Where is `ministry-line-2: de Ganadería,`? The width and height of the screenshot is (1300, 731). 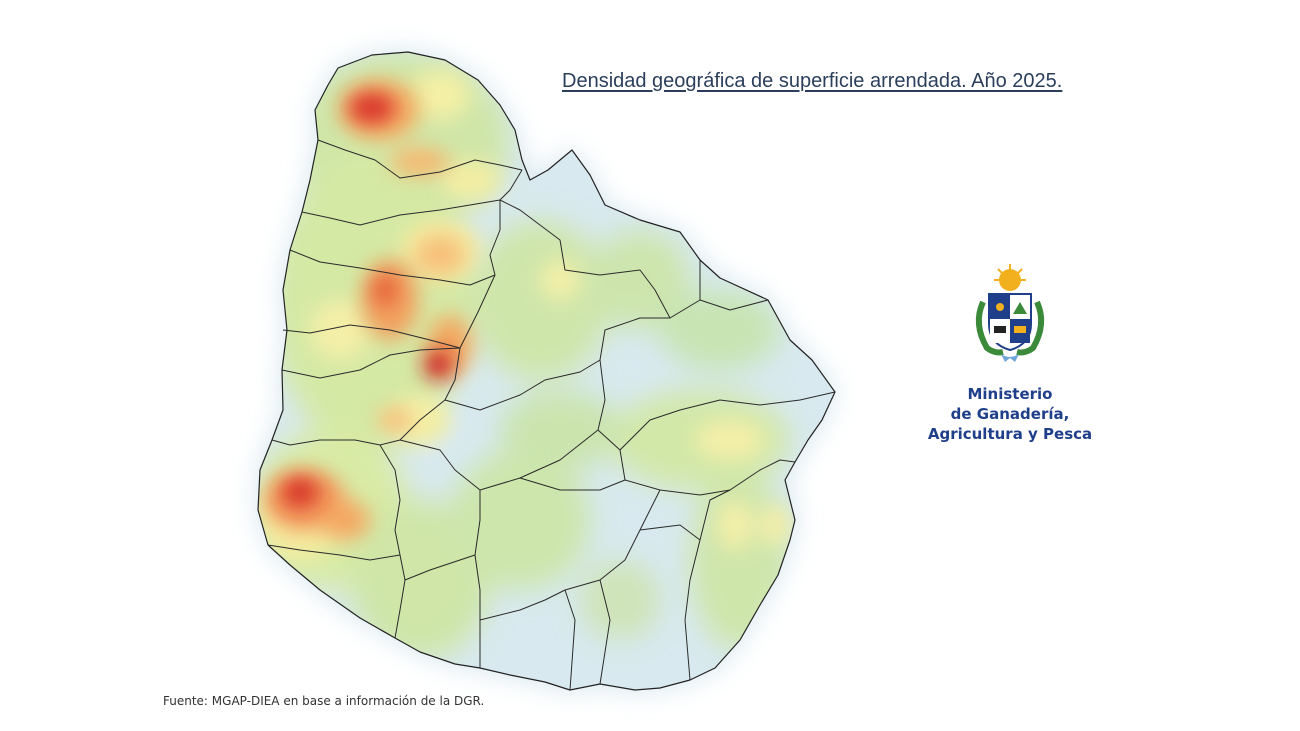
ministry-line-2: de Ganadería, is located at coordinates (1010, 414).